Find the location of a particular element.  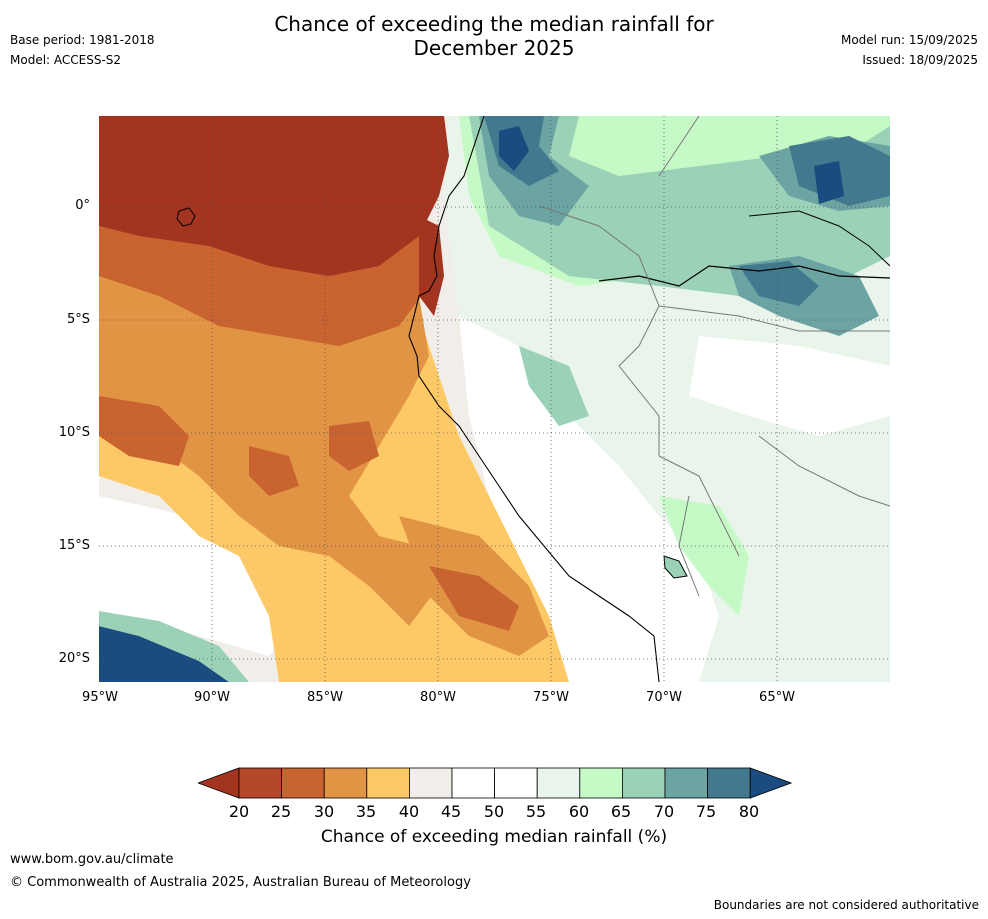

lon-label-85w: 85°W is located at coordinates (325, 697).